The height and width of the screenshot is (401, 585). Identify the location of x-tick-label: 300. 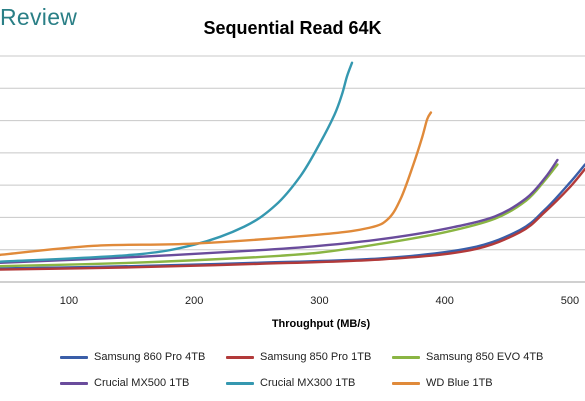
(319, 301).